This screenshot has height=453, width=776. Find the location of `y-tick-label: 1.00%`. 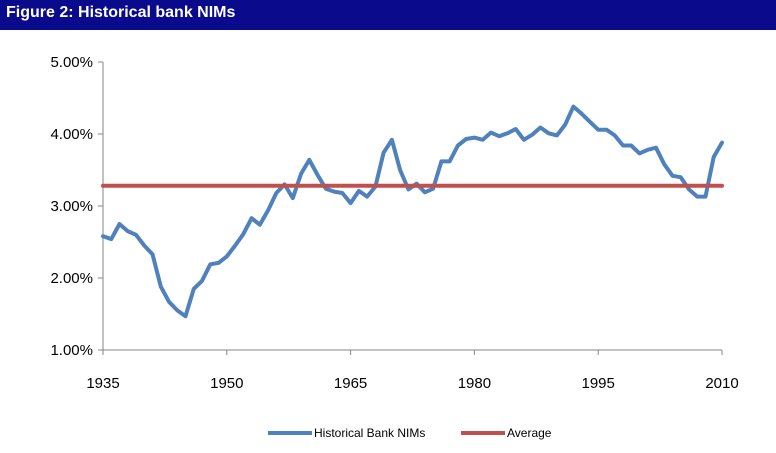

y-tick-label: 1.00% is located at coordinates (71, 350).